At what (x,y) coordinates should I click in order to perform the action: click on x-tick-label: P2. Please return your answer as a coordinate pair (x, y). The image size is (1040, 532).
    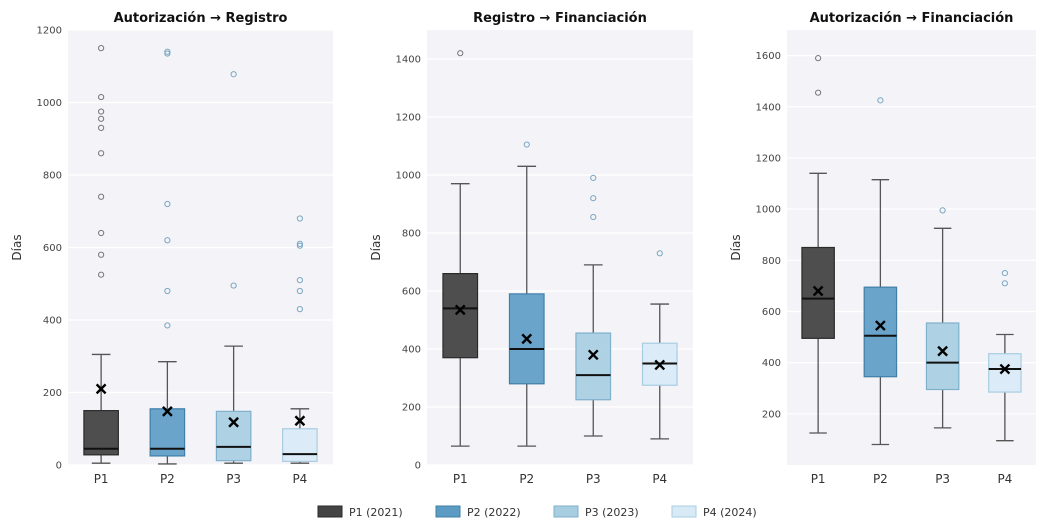
    Looking at the image, I should click on (526, 479).